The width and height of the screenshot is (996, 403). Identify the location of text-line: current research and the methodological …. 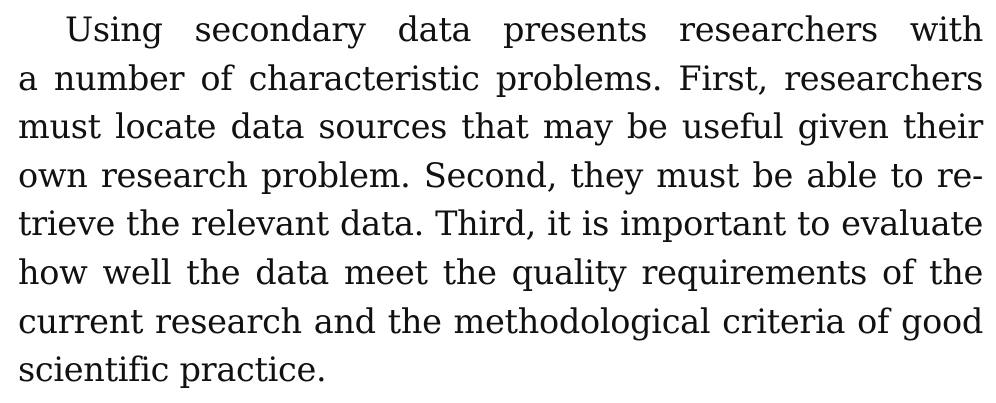
(500, 321).